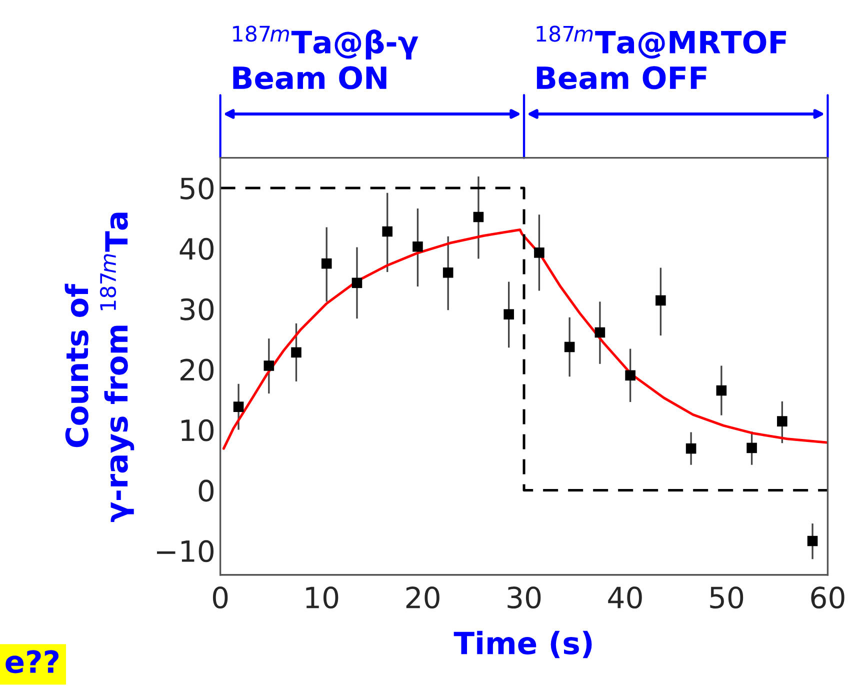 This screenshot has width=864, height=686. Describe the element at coordinates (423, 597) in the screenshot. I see `x-tick-label: 20` at that location.